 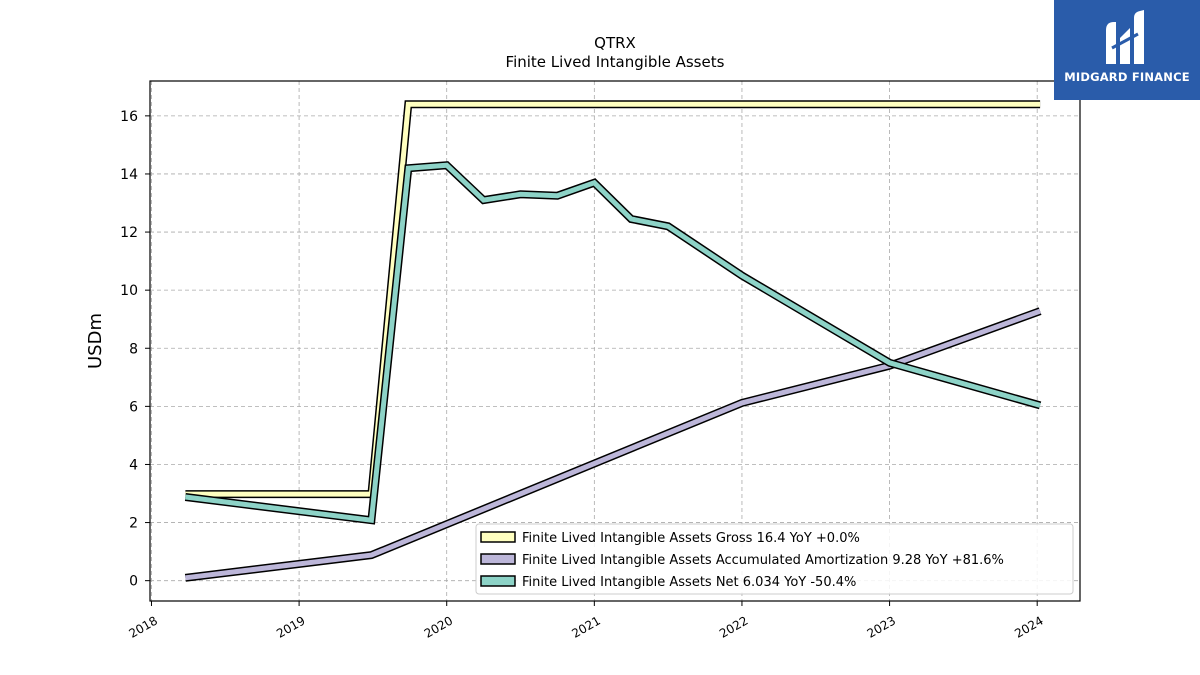 I want to click on legend-box, so click(x=774, y=559).